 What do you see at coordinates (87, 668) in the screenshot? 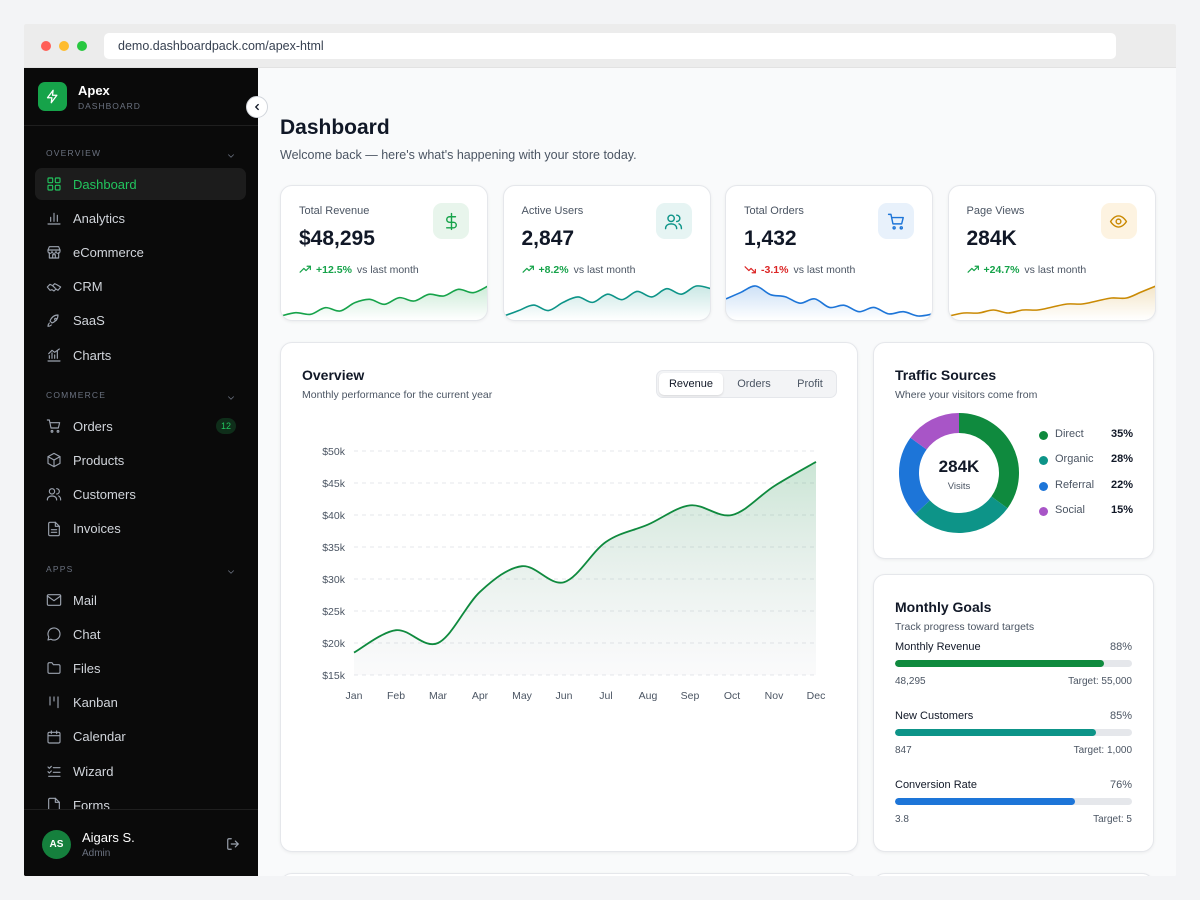
I see `sidebar-item-label: Files` at bounding box center [87, 668].